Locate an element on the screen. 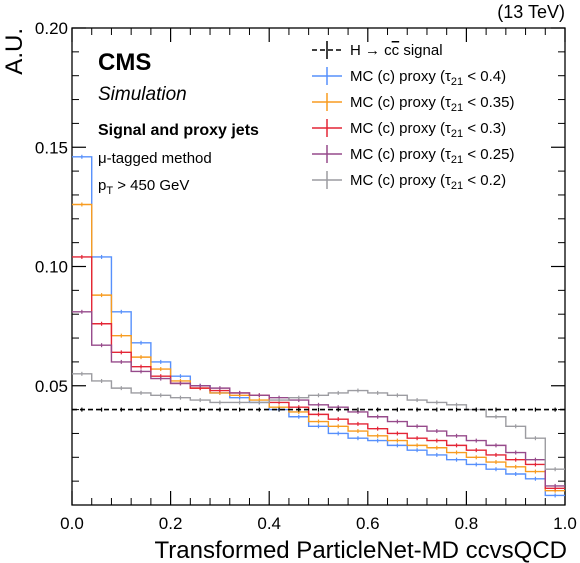 The width and height of the screenshot is (580, 563). legend-label: MC (c) proxy (τ21 < 0.2) is located at coordinates (428, 182).